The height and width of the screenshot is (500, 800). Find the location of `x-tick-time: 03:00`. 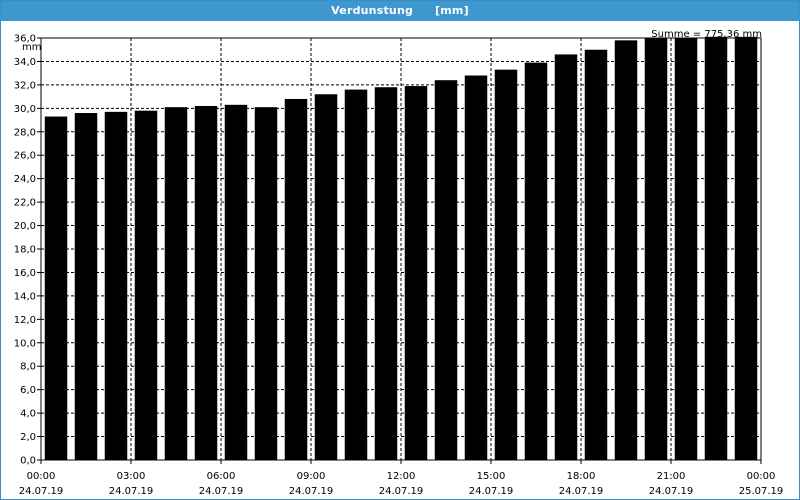

x-tick-time: 03:00 is located at coordinates (131, 476).